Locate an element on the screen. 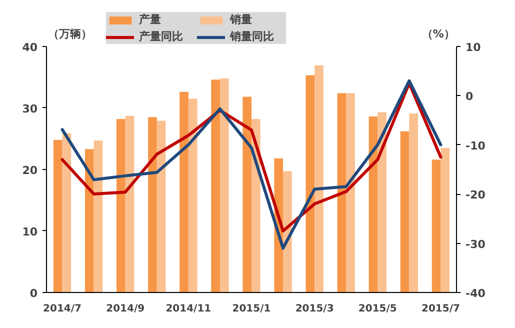  x-tick-label: 2015/5 is located at coordinates (377, 309).